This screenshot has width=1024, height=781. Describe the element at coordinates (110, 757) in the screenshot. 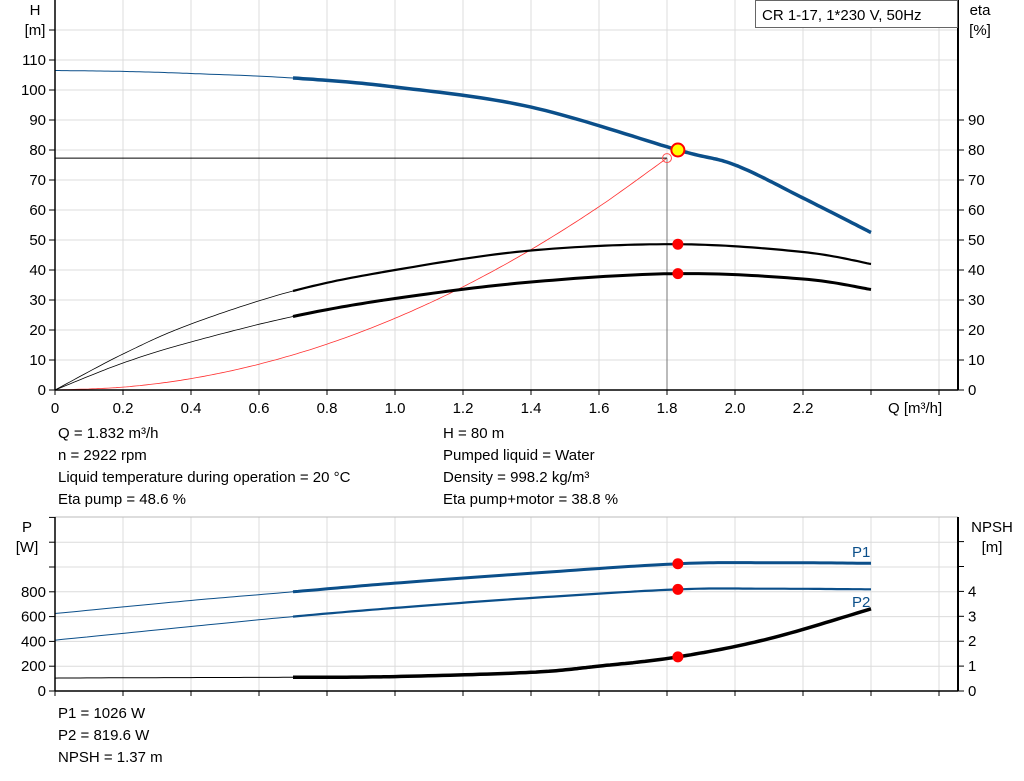

I see `info-npsh: NPSH = 1.37 m` at that location.